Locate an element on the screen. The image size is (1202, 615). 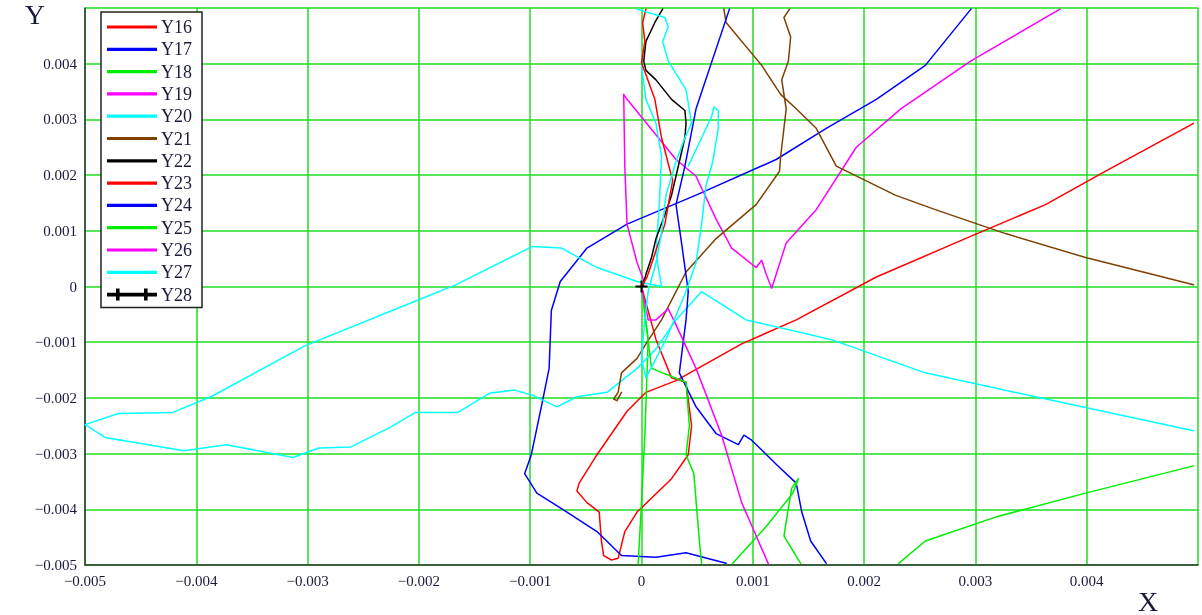
x-axis-title: X is located at coordinates (1148, 600).